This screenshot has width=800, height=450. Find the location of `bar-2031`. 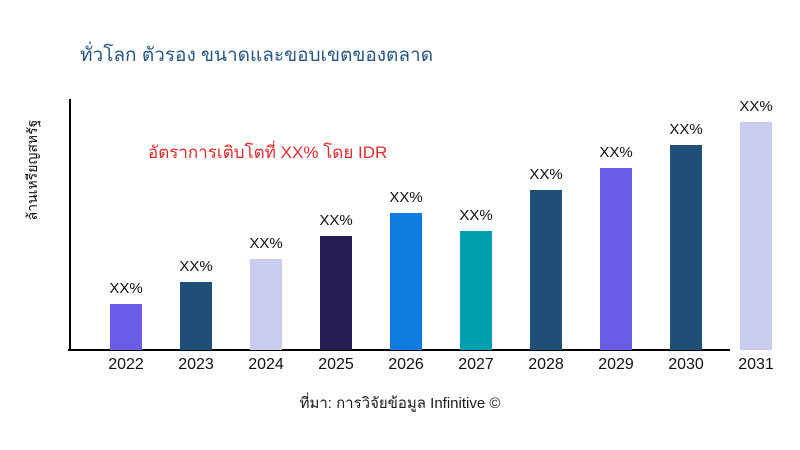

bar-2031 is located at coordinates (756, 236).